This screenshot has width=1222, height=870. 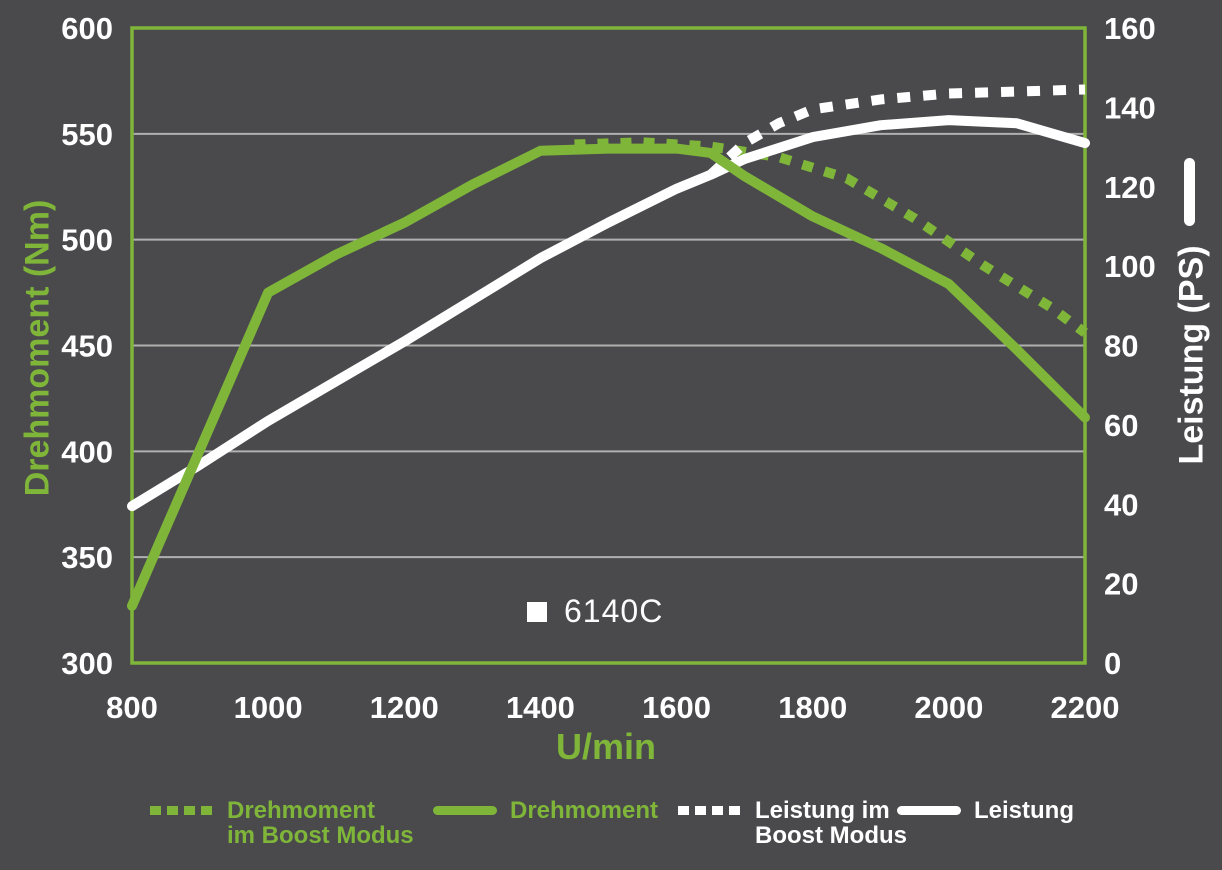 I want to click on x-tick-label: 1000, so click(x=268, y=707).